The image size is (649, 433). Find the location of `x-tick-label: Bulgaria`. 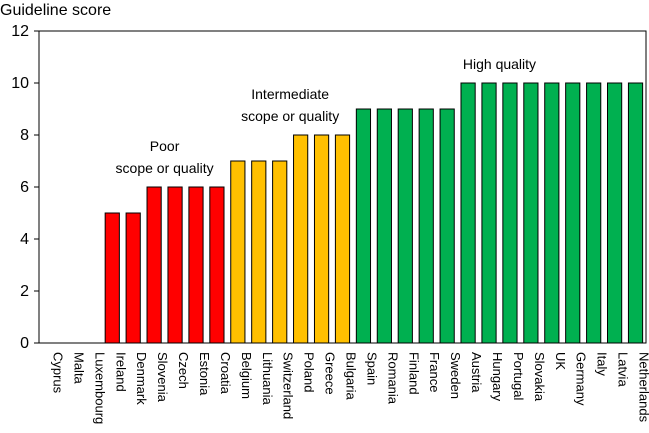

x-tick-label: Bulgaria is located at coordinates (351, 376).